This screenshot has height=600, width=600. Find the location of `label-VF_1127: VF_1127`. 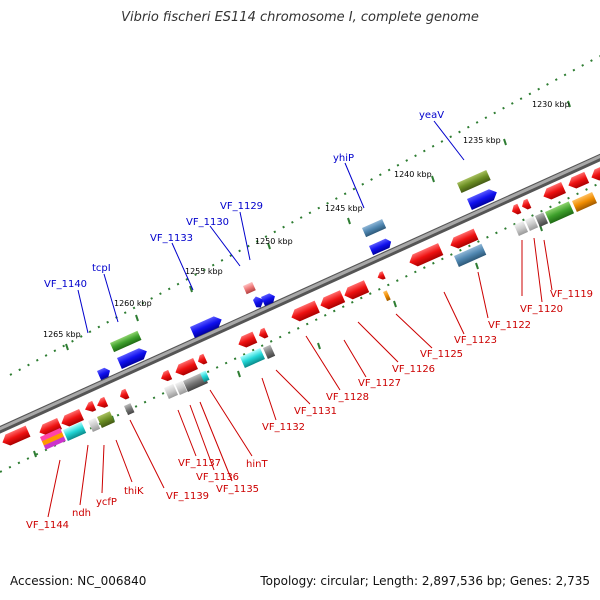

label-VF_1127: VF_1127 is located at coordinates (379, 383).